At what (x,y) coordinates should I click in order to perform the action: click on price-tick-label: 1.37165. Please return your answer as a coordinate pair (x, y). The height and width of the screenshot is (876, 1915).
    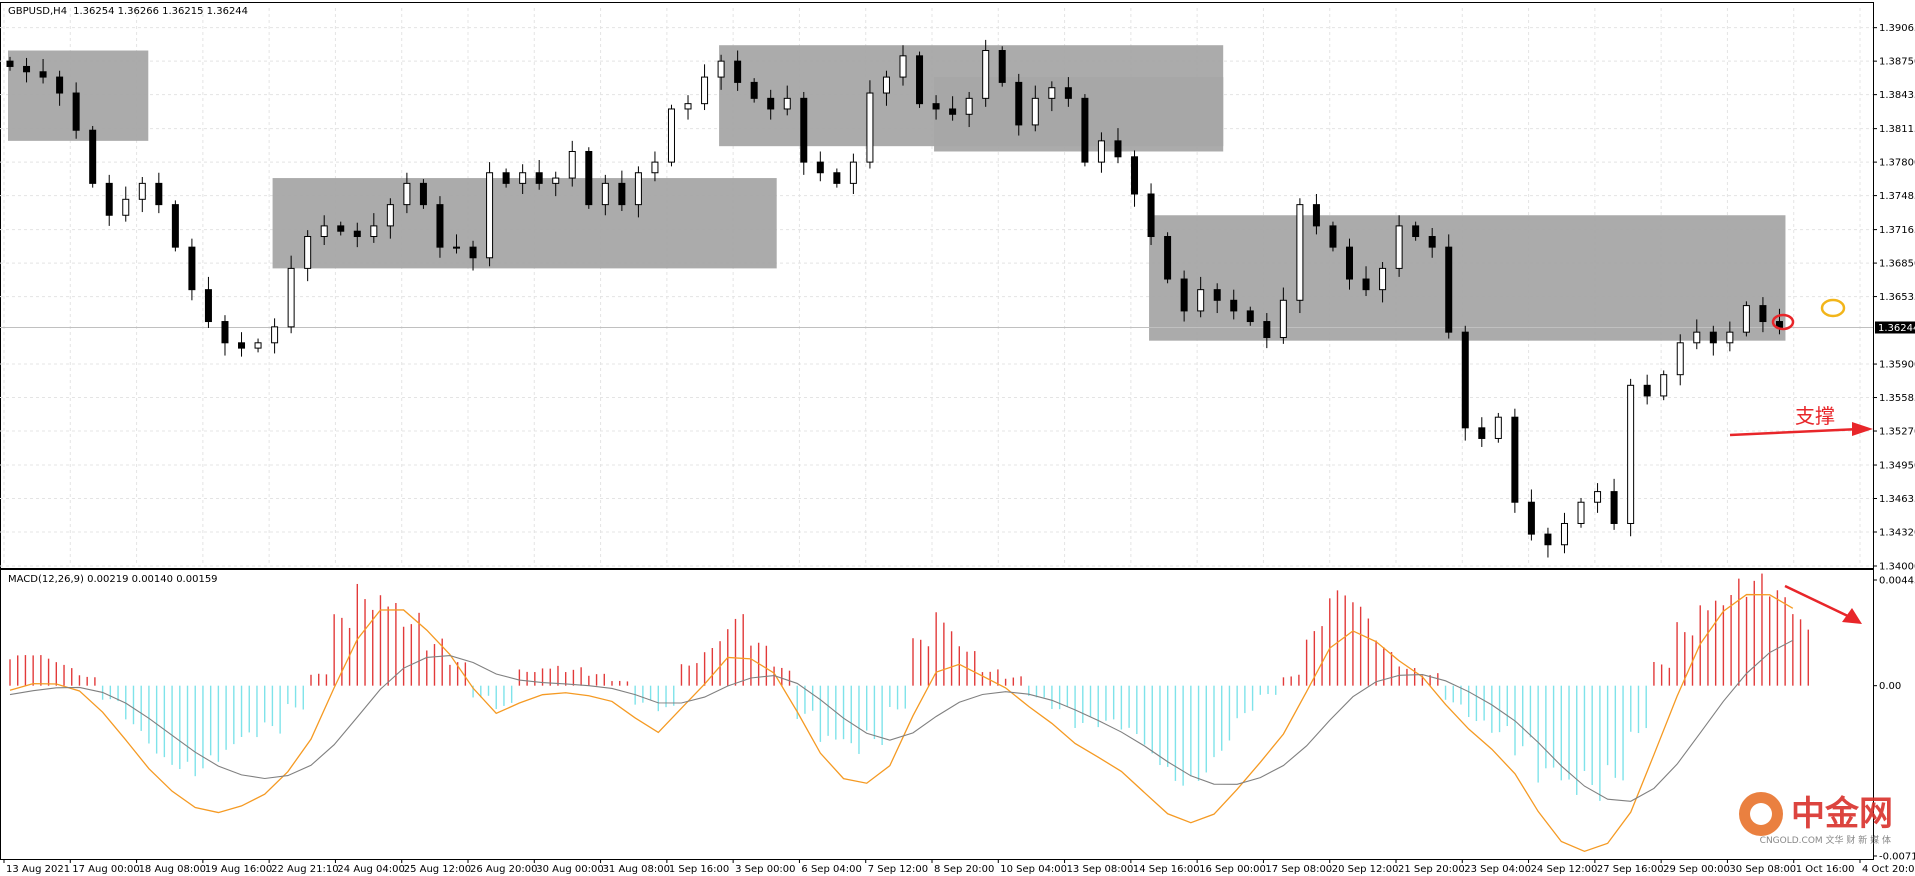
    Looking at the image, I should click on (1897, 230).